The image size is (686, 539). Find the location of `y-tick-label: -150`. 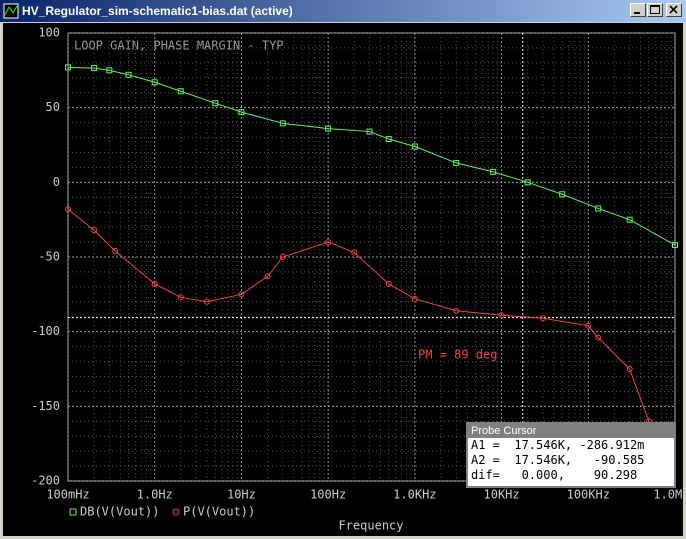

y-tick-label: -150 is located at coordinates (45, 406).